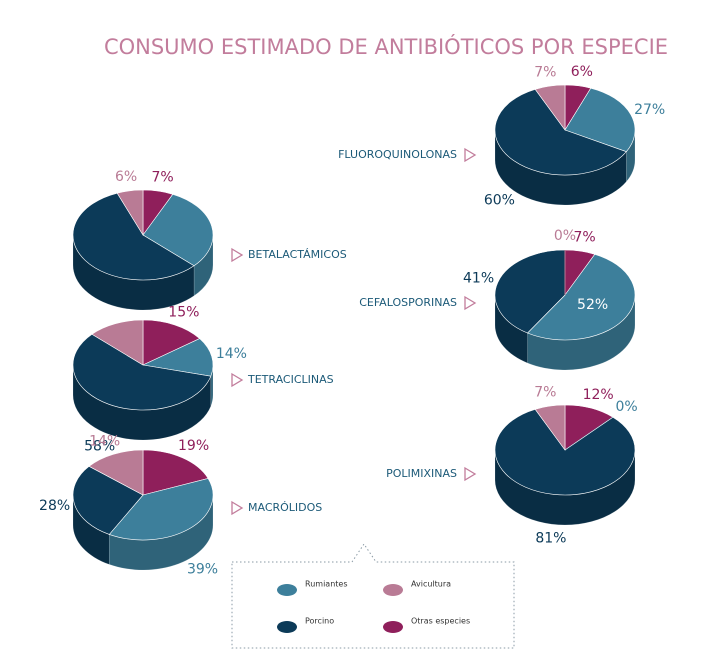  Describe the element at coordinates (202, 569) in the screenshot. I see `value-label: 39%` at that location.